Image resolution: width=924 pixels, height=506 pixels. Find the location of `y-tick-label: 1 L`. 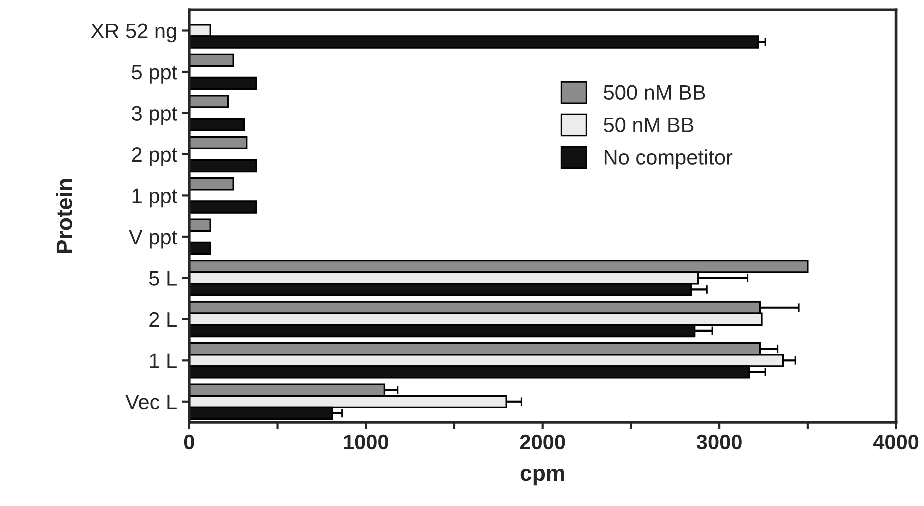

y-tick-label: 1 L is located at coordinates (163, 361).